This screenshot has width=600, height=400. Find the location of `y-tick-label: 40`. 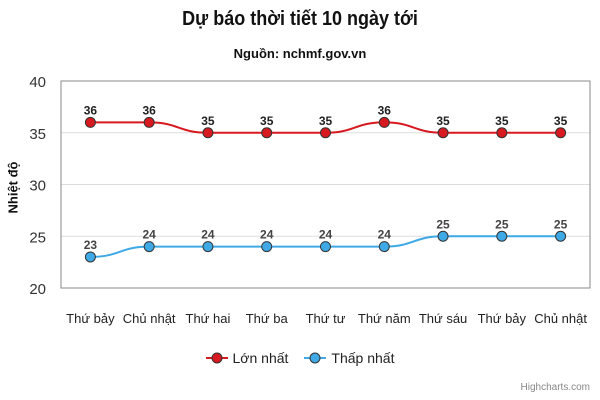

y-tick-label: 40 is located at coordinates (37, 82).